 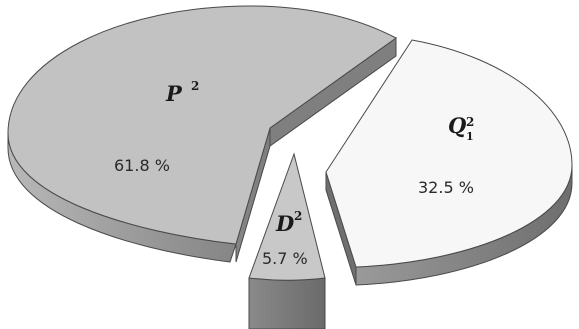 I want to click on slice-d-value: 5.7 %, so click(x=285, y=258).